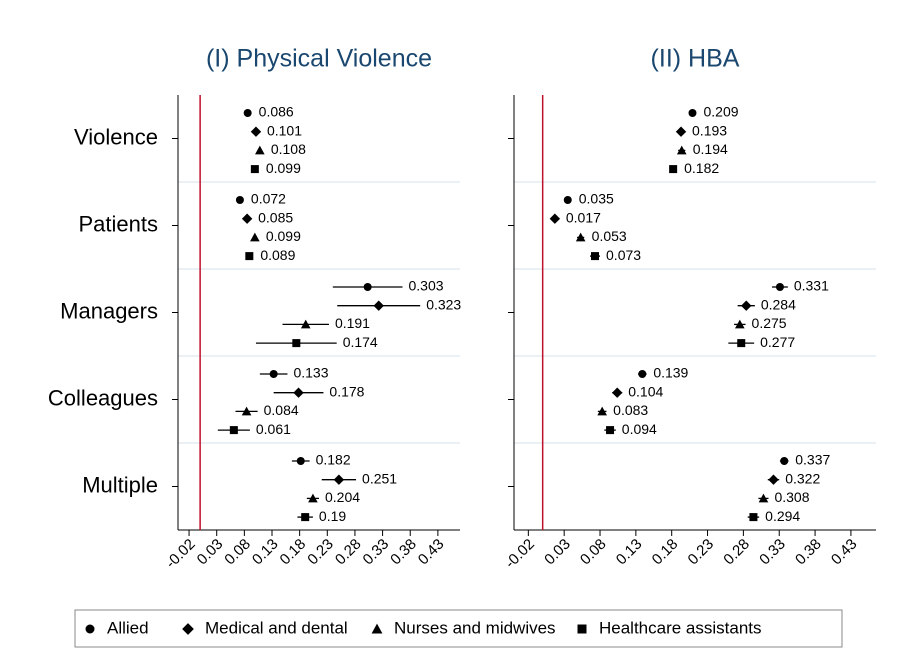  I want to click on data-label: 0.104, so click(645, 391).